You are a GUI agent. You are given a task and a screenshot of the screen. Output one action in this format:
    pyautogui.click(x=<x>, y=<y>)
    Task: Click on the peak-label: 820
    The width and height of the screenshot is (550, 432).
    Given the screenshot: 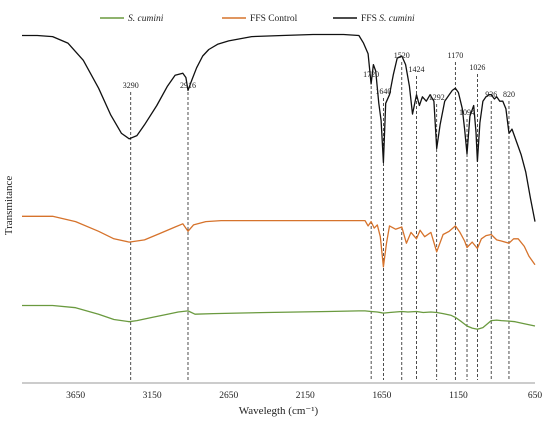 What is the action you would take?
    pyautogui.click(x=509, y=94)
    